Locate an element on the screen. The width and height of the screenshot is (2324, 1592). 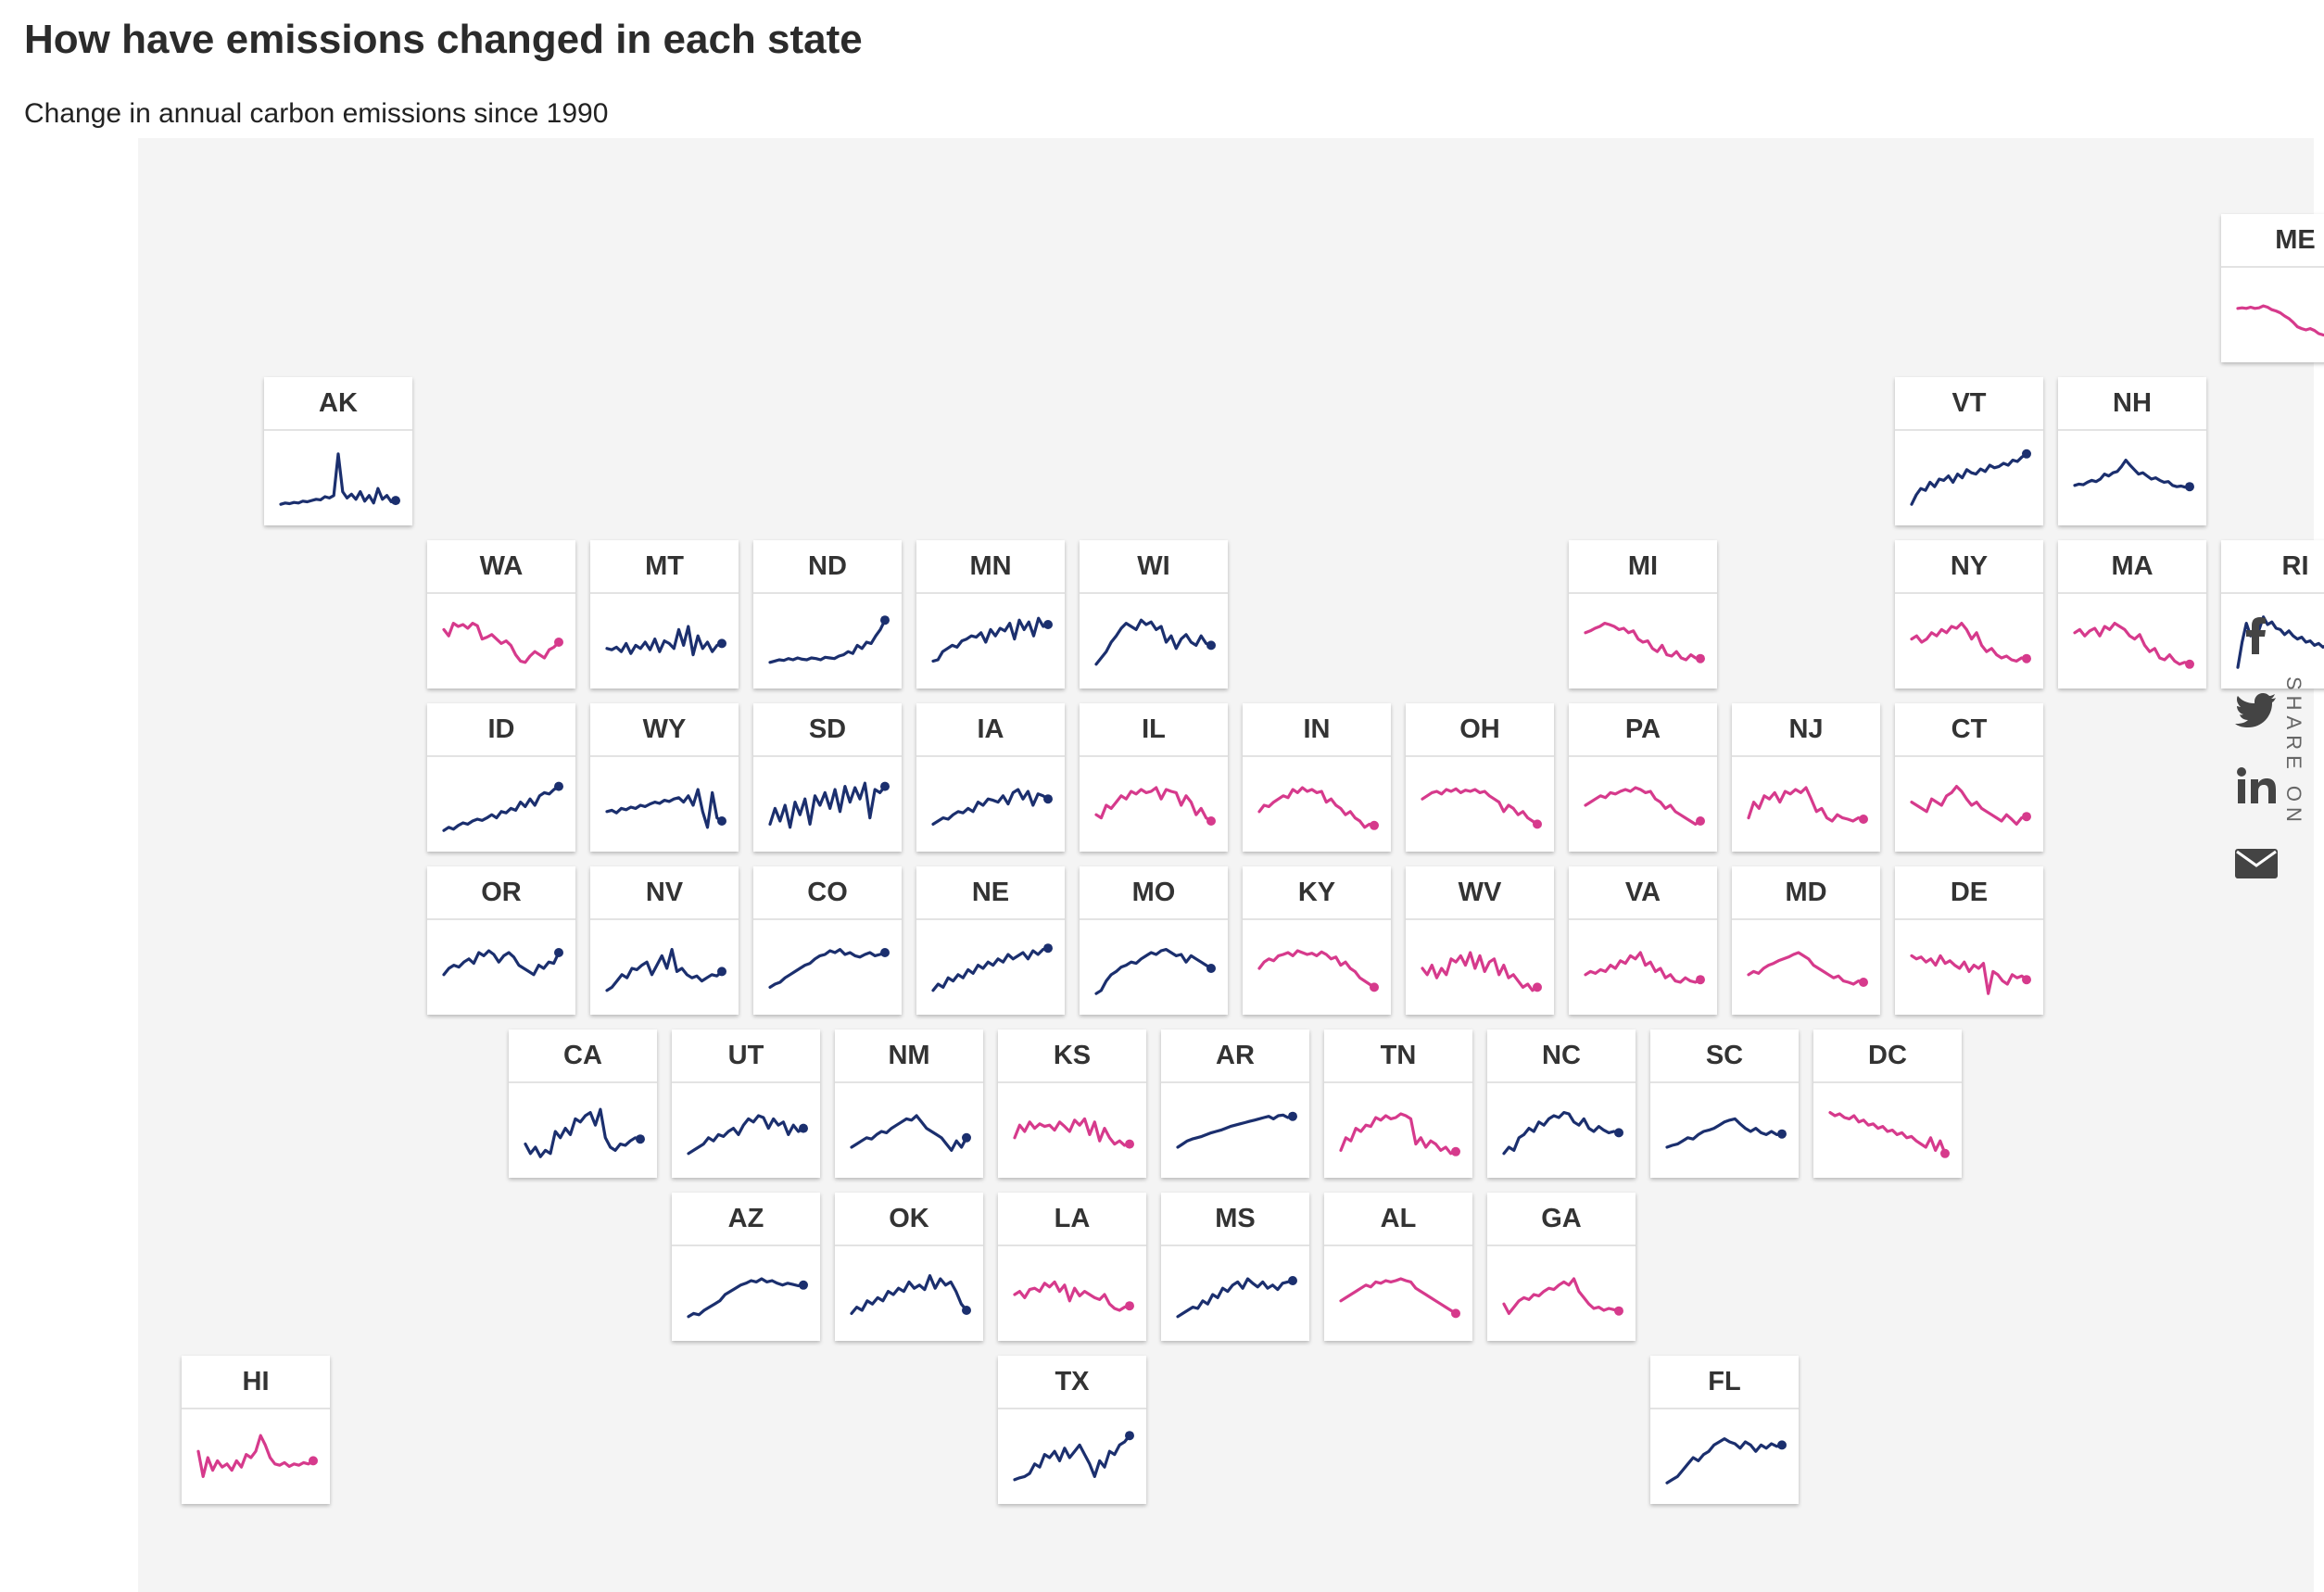
end-point-nm is located at coordinates (966, 1137).